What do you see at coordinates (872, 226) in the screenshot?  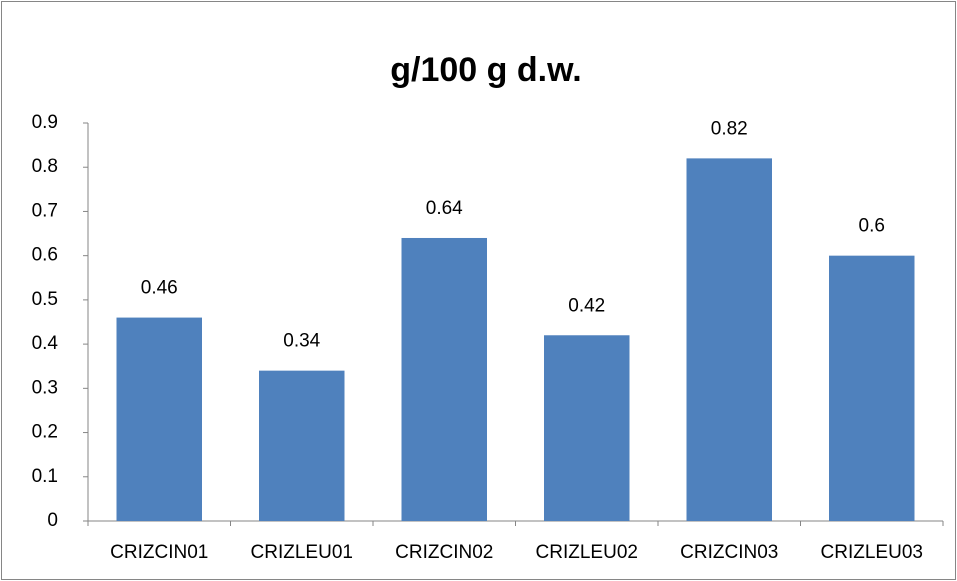 I see `data-label: 0.6` at bounding box center [872, 226].